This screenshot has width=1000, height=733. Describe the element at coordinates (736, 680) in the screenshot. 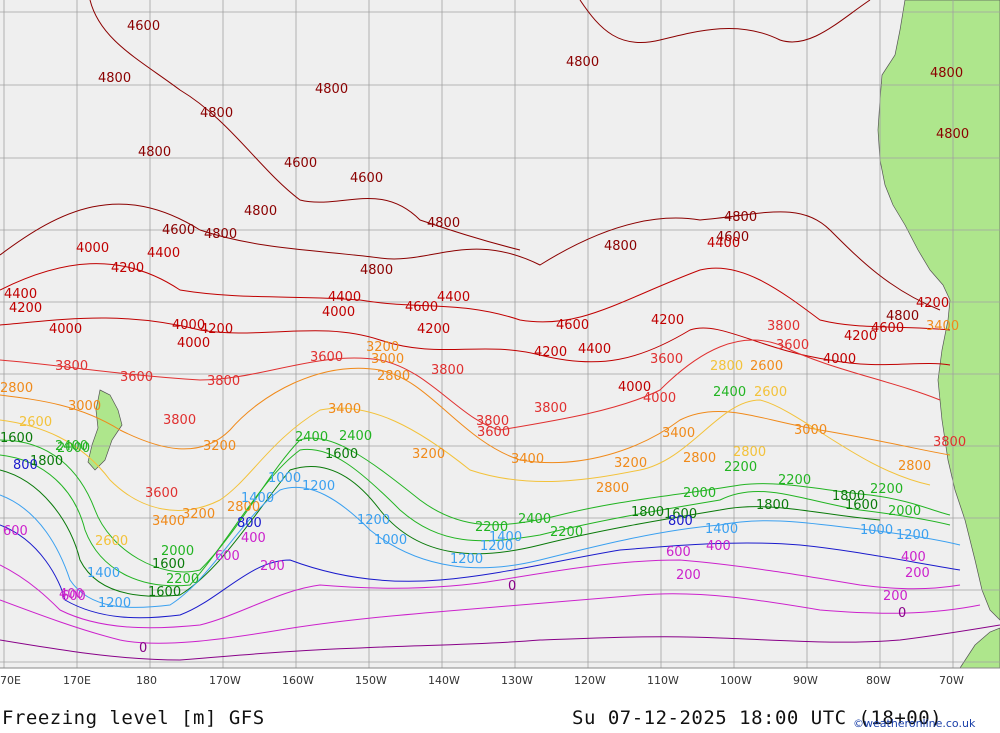

I see `longitude-tick-label: 100W` at that location.